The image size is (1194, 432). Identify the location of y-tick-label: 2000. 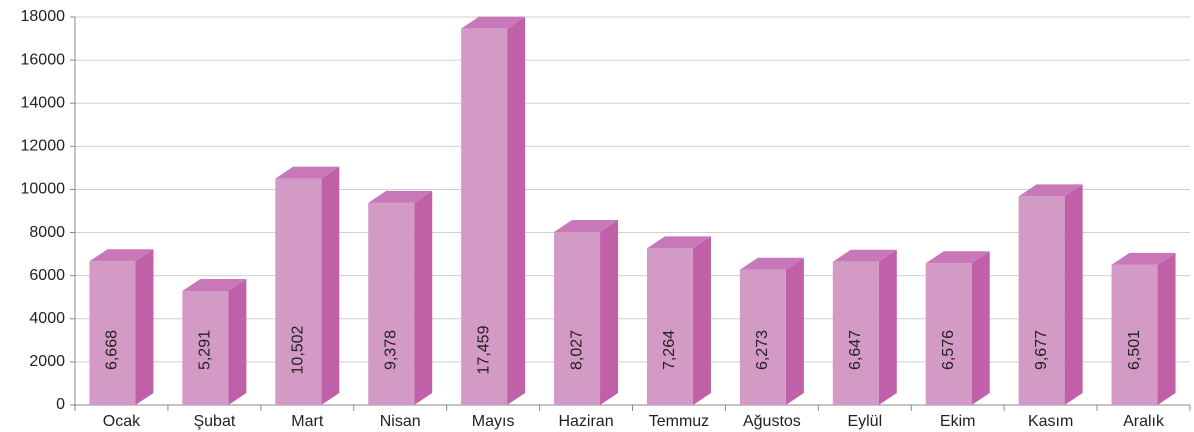
(47, 361).